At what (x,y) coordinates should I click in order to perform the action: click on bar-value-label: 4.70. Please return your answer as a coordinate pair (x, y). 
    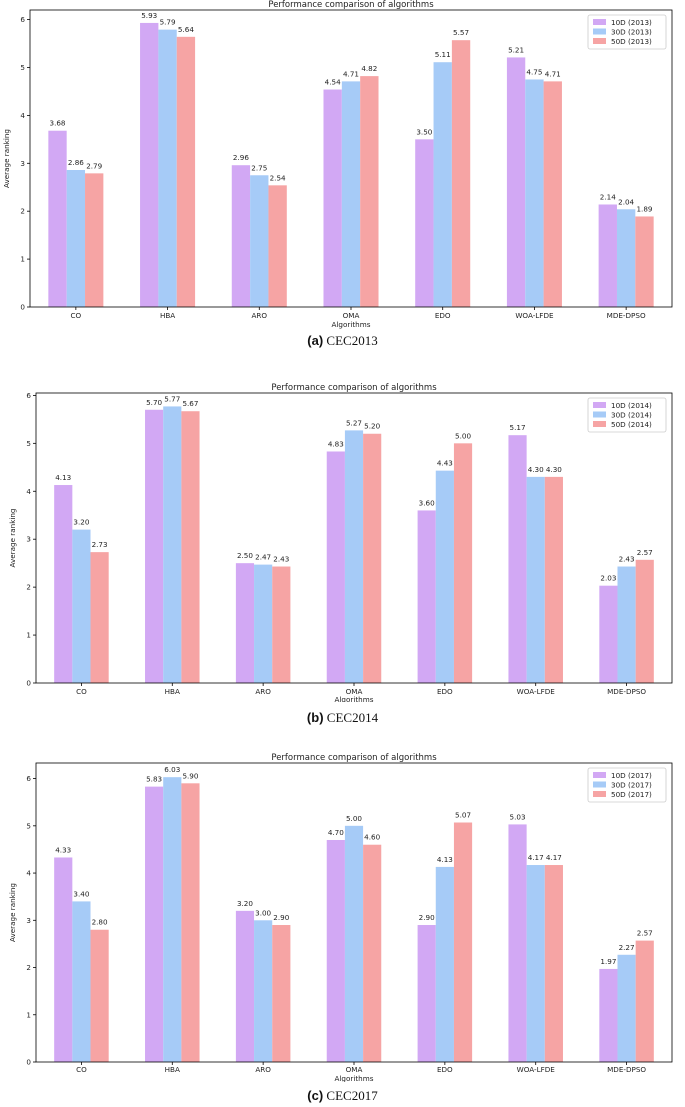
    Looking at the image, I should click on (336, 832).